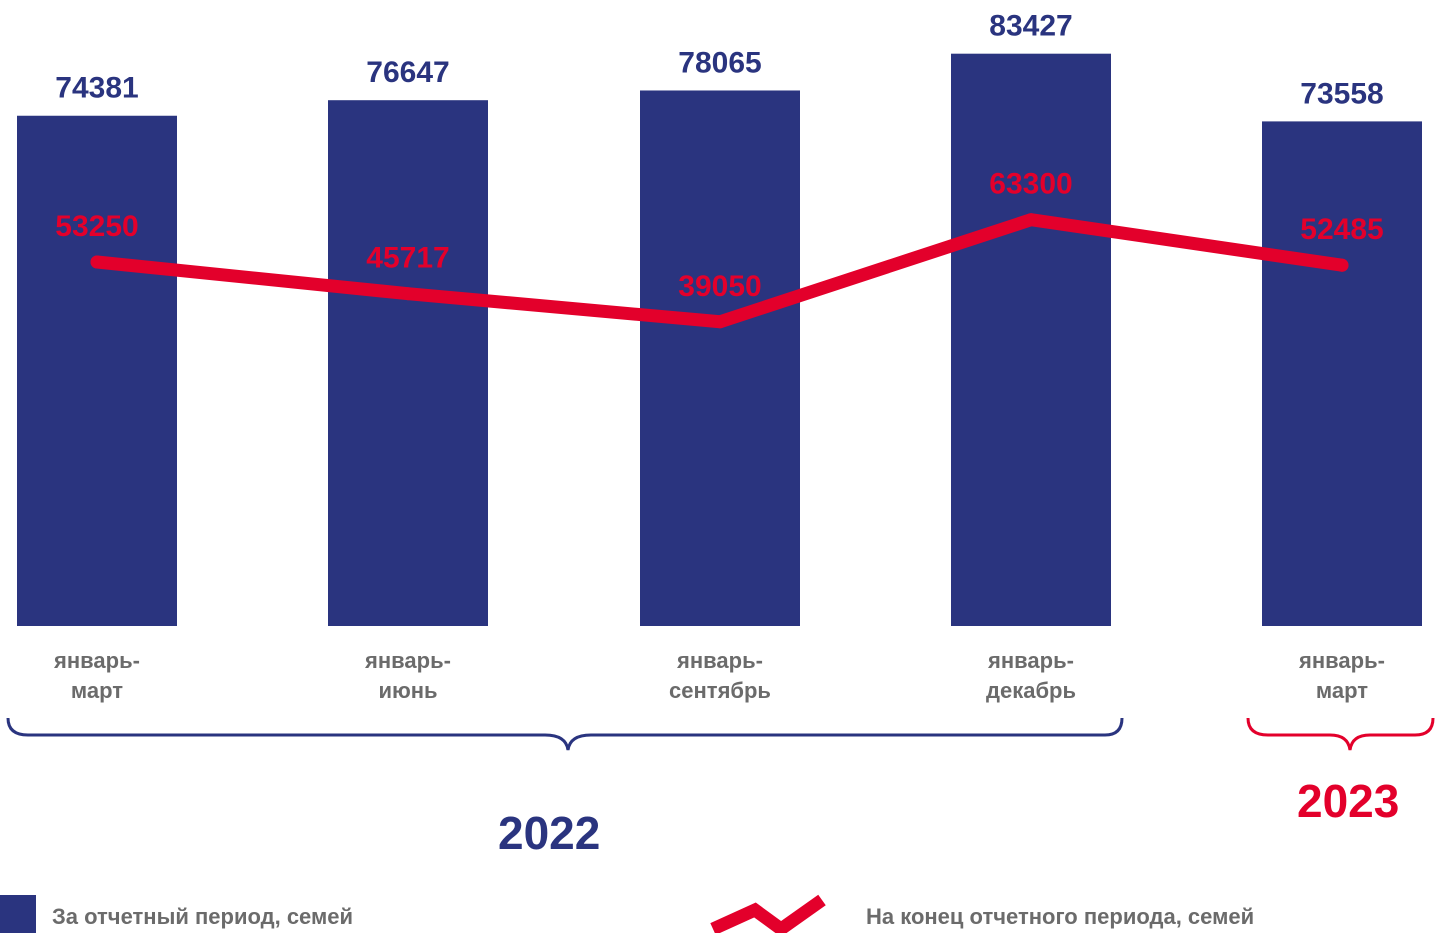 This screenshot has width=1440, height=933. What do you see at coordinates (1340, 734) in the screenshot?
I see `brace-2023` at bounding box center [1340, 734].